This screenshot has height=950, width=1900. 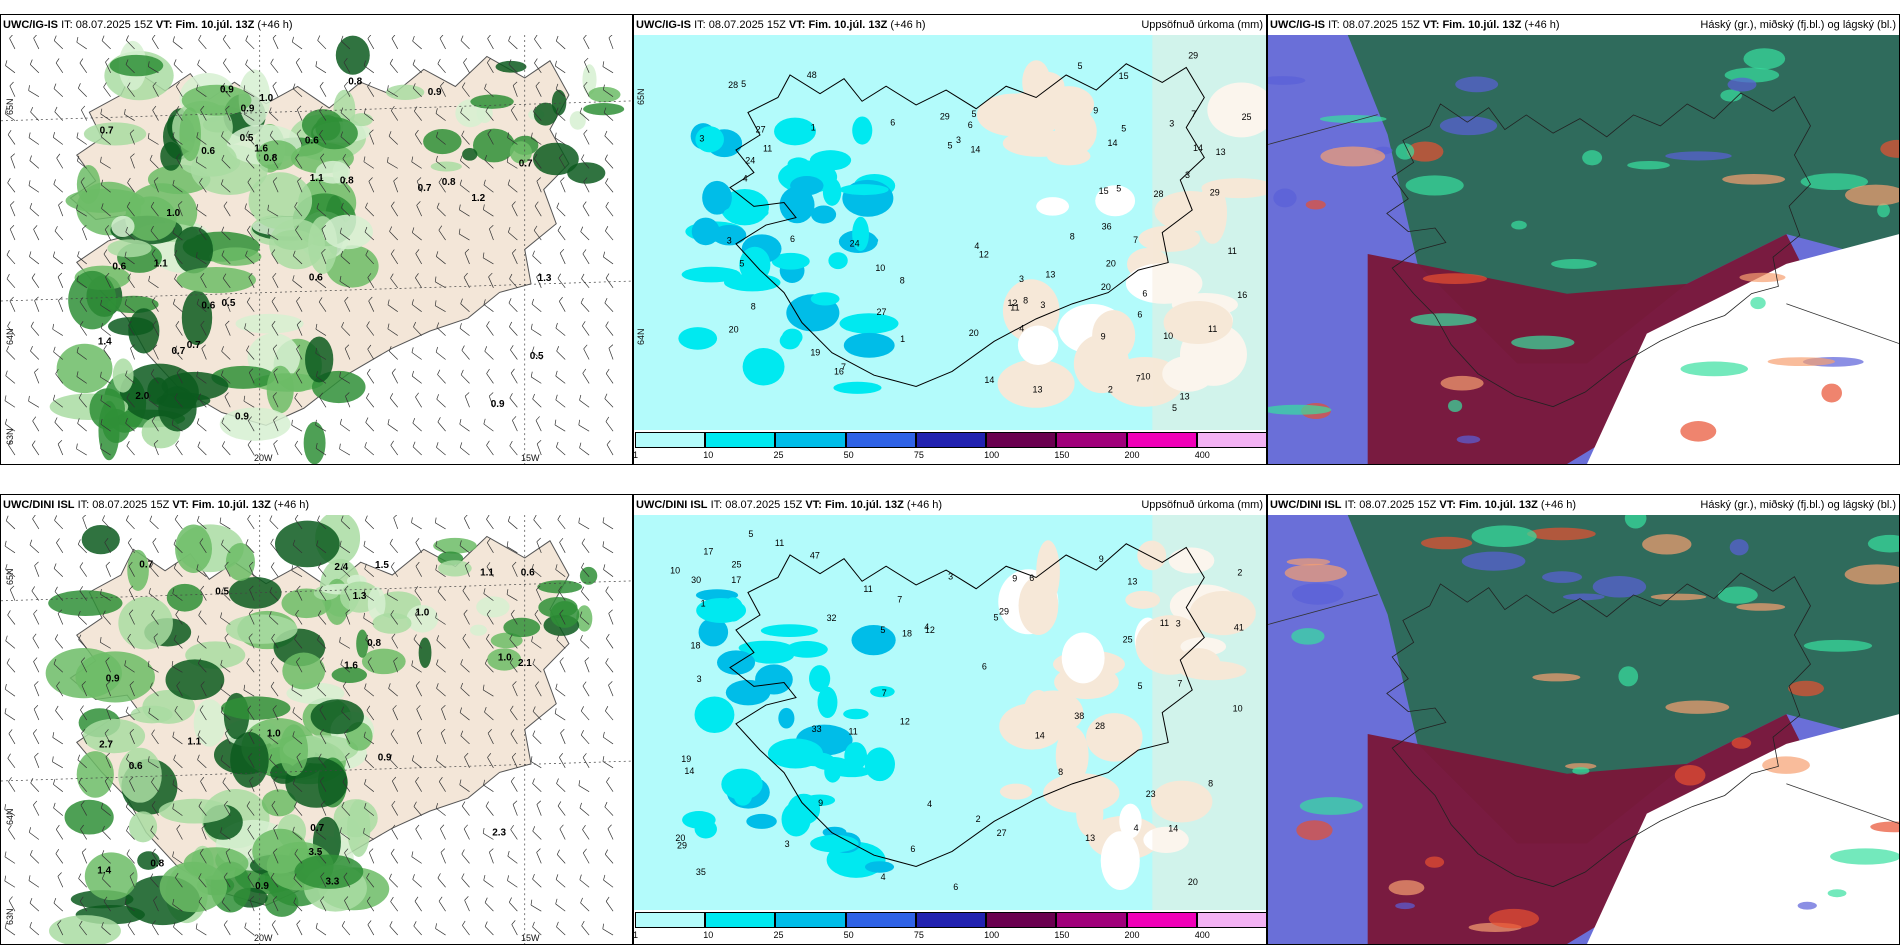 I want to click on colorbar-label: 75, so click(x=918, y=935).